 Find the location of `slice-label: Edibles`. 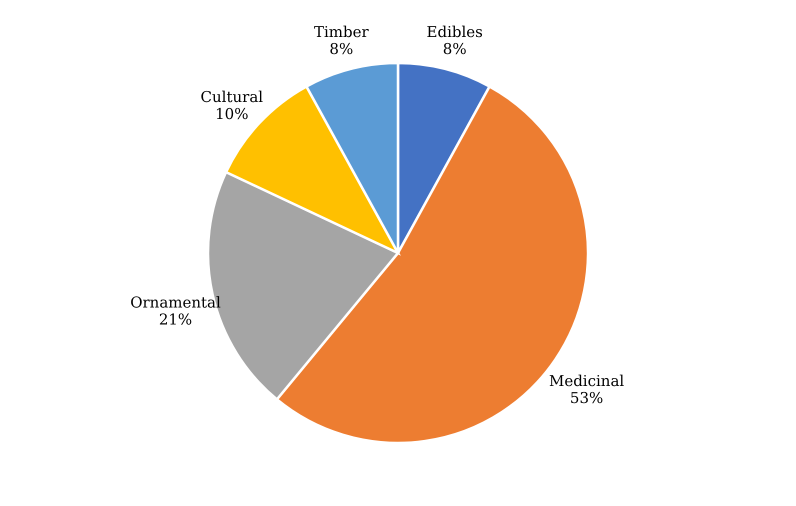

slice-label: Edibles is located at coordinates (454, 32).